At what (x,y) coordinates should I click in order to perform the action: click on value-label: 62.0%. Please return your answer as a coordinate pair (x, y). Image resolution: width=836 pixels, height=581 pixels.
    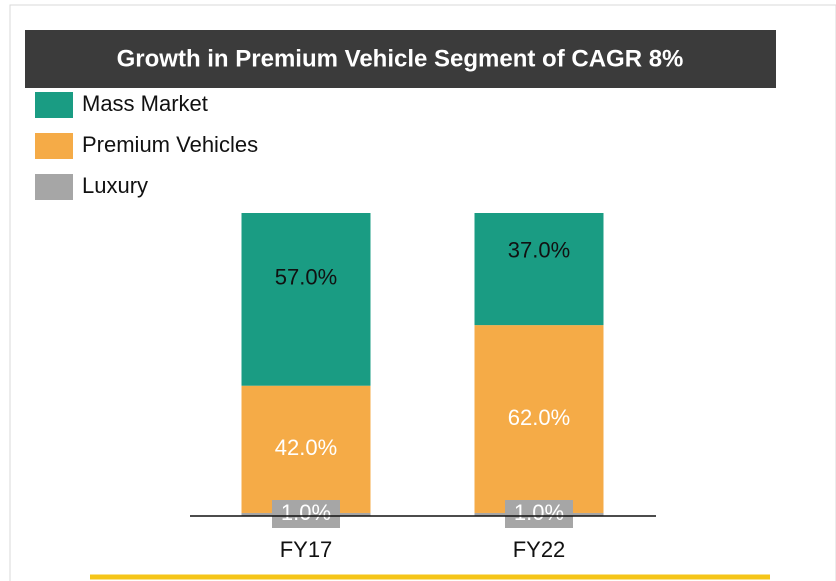
    Looking at the image, I should click on (539, 417).